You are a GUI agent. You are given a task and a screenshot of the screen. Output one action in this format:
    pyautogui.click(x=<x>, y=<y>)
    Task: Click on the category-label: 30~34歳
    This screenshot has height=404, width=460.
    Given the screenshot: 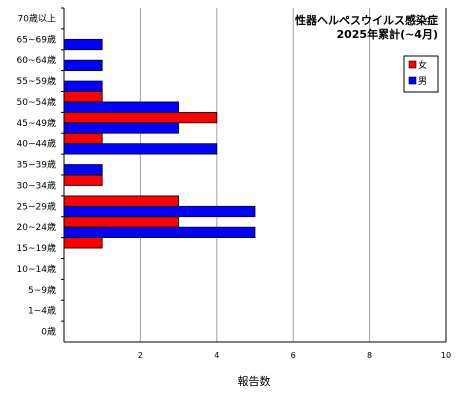 What is the action you would take?
    pyautogui.click(x=36, y=185)
    